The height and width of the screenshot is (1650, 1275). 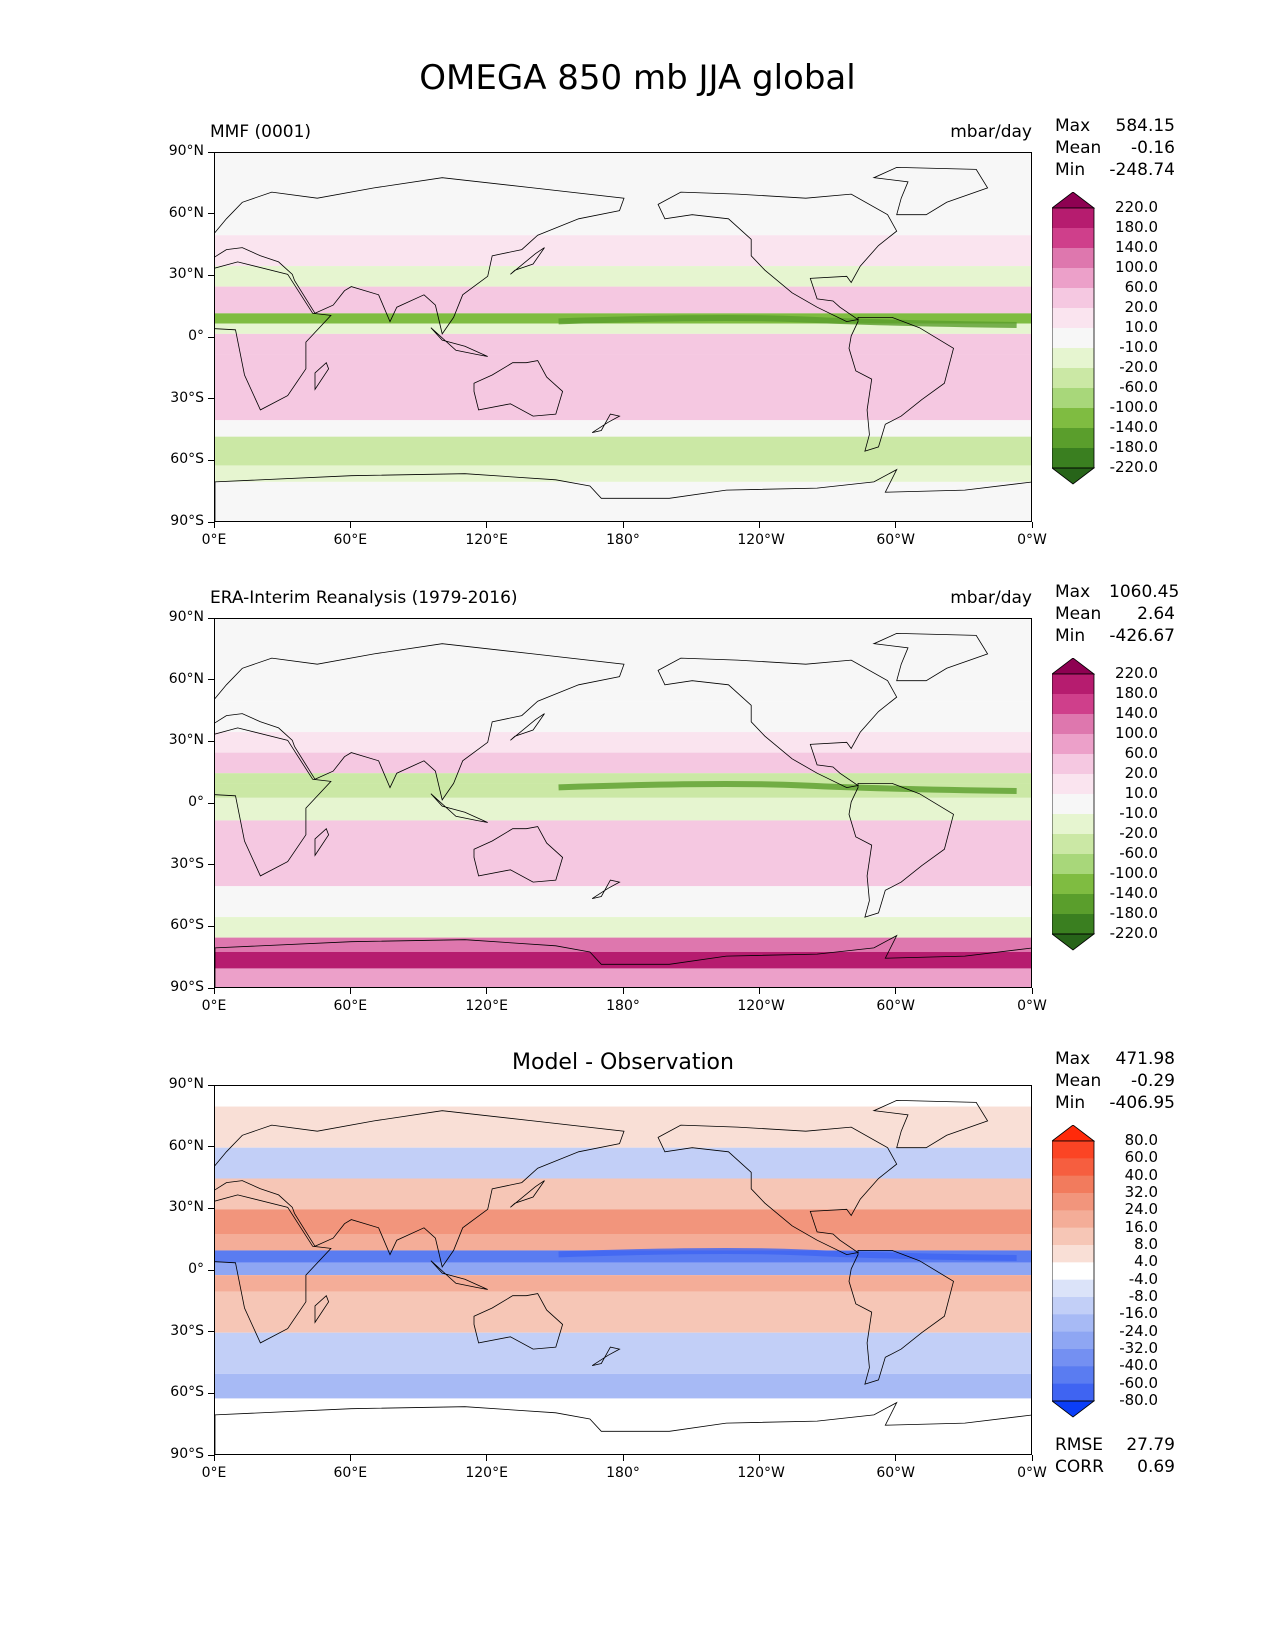 What do you see at coordinates (1143, 1296) in the screenshot?
I see `colorbar-label: -8.0` at bounding box center [1143, 1296].